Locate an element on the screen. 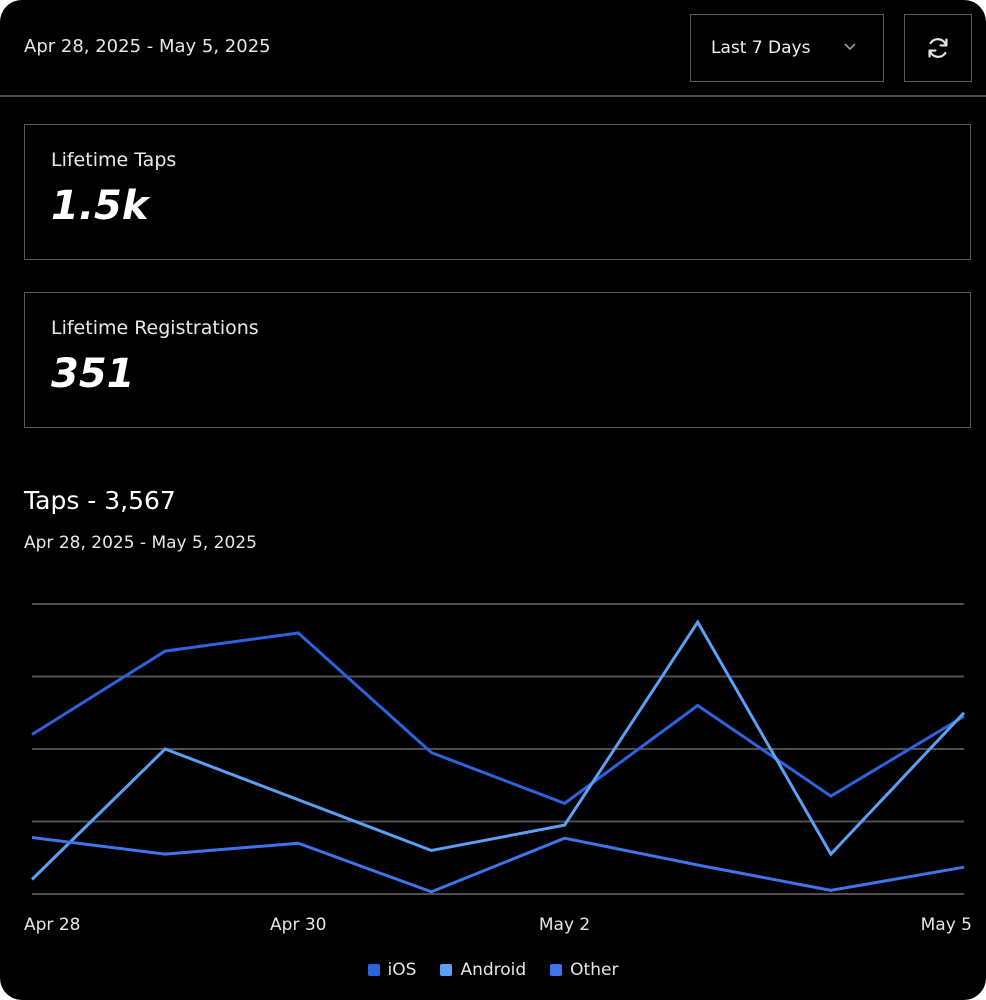  date-range-select: Last 7 Days is located at coordinates (787, 48).